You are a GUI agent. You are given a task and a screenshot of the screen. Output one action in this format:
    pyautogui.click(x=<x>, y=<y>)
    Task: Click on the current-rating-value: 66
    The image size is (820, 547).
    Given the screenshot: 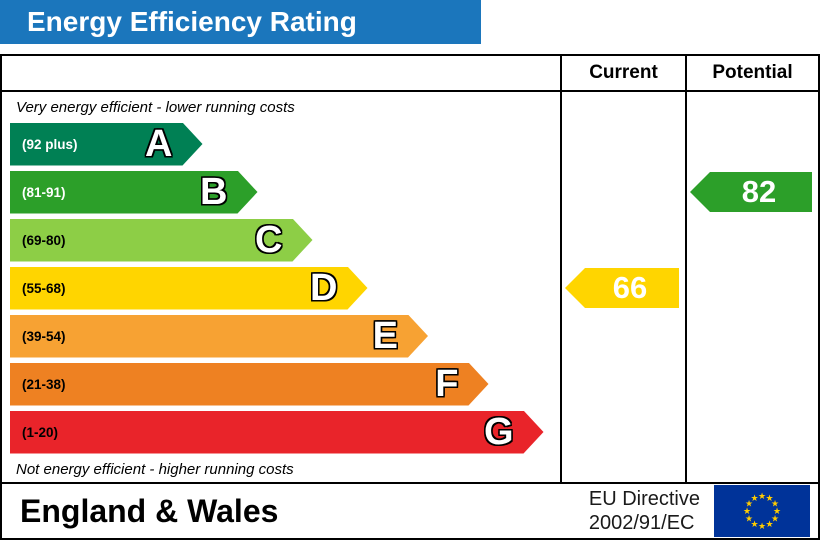 What is the action you would take?
    pyautogui.click(x=630, y=287)
    